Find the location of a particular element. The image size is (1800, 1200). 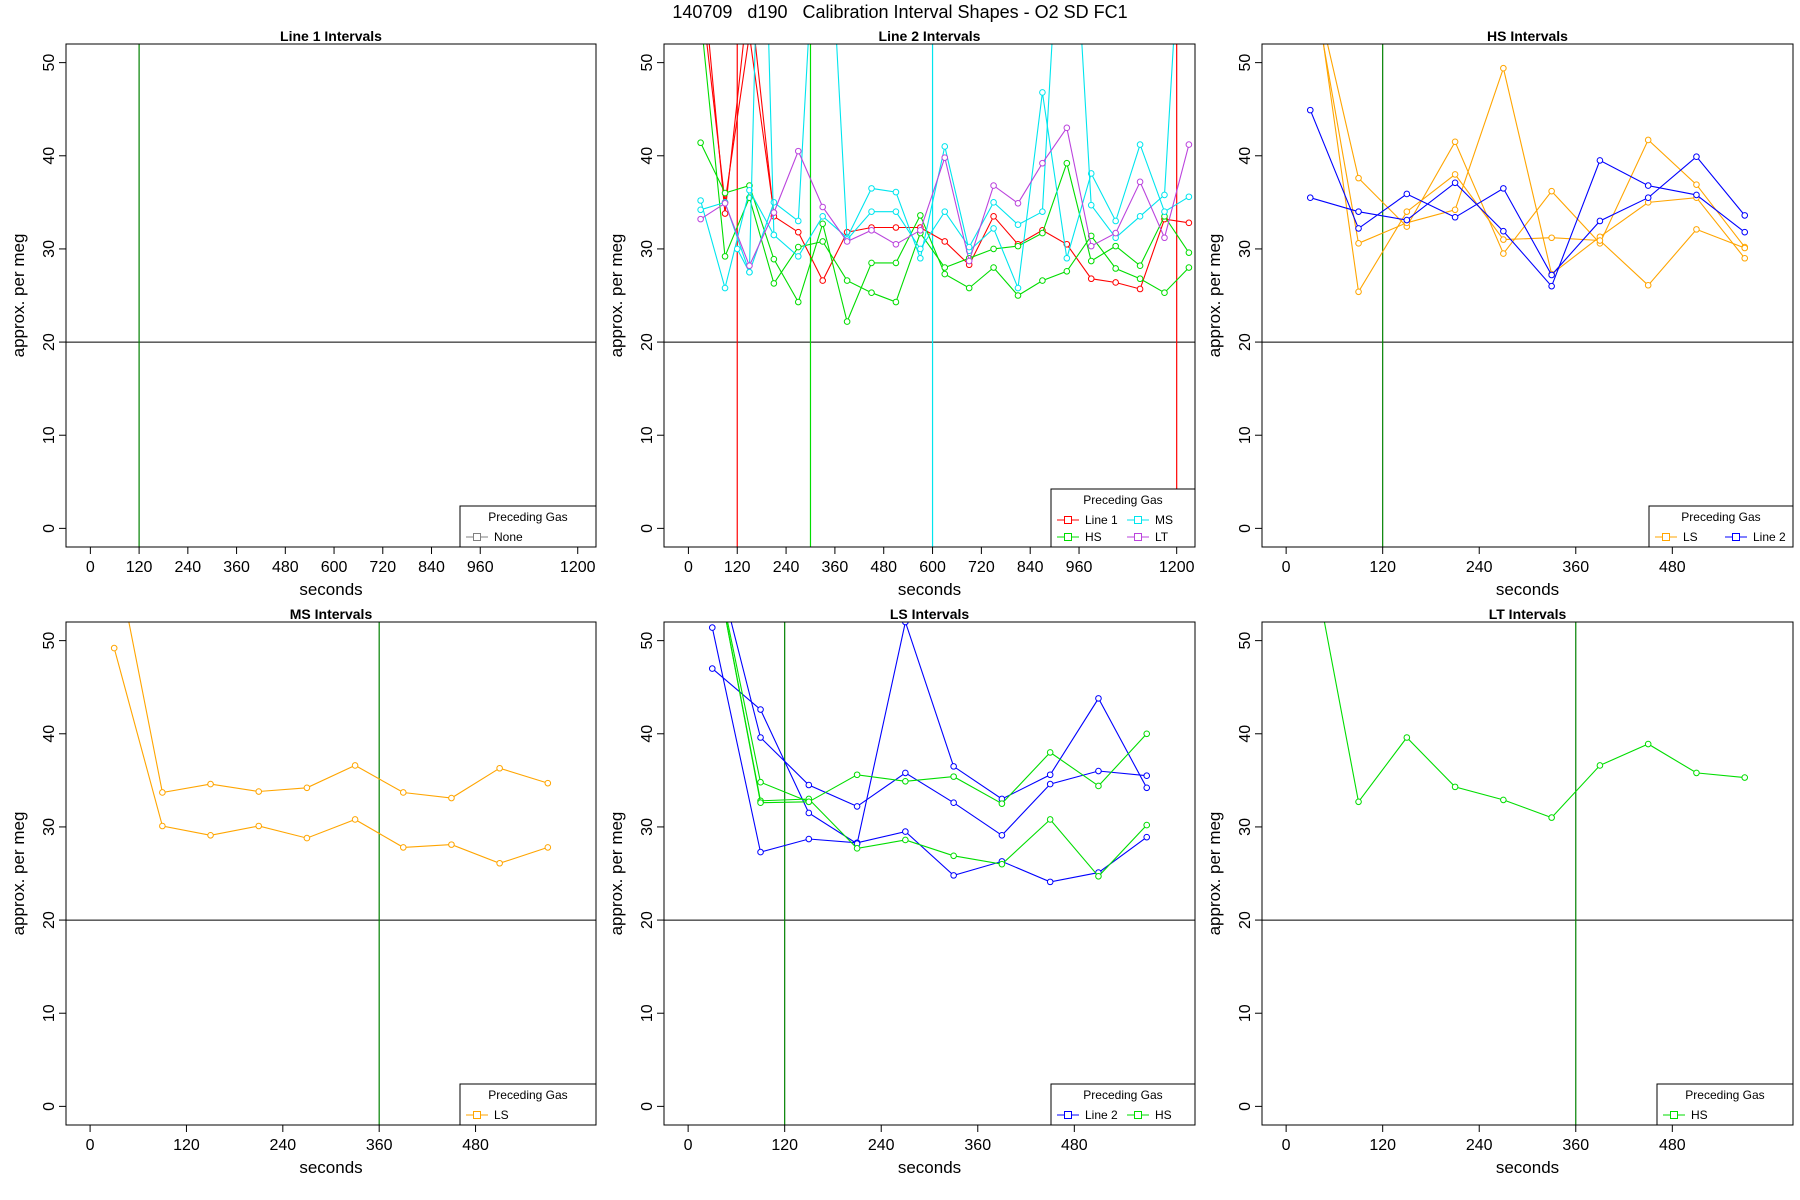

x-tick-label: 840 is located at coordinates (431, 567).